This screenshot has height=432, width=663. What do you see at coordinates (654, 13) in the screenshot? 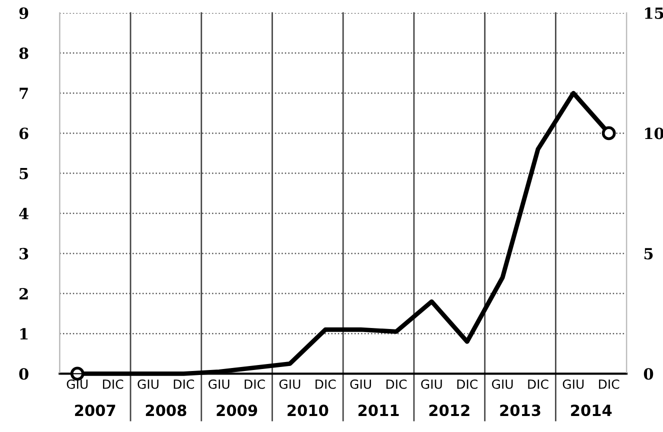
I see `y2-tick-label: 15` at bounding box center [654, 13].